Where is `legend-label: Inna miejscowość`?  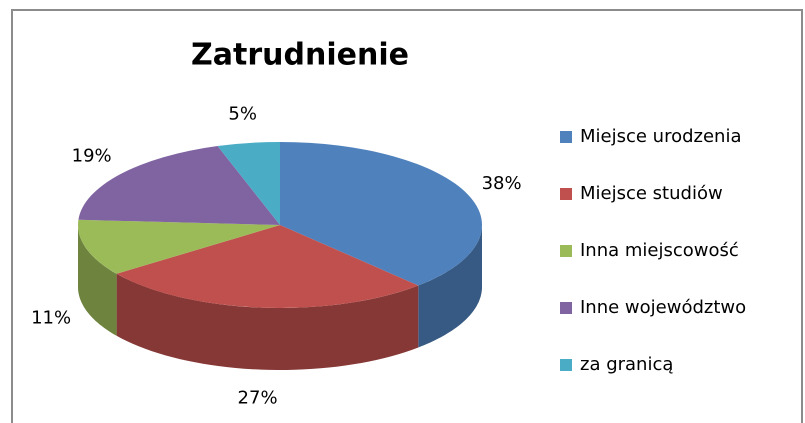
legend-label: Inna miejscowość is located at coordinates (659, 250).